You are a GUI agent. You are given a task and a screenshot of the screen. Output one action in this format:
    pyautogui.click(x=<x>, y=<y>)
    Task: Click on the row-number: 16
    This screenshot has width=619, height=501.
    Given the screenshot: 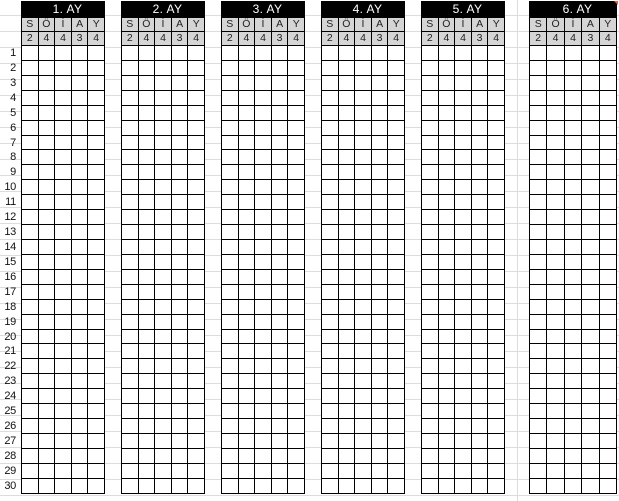 What is the action you would take?
    pyautogui.click(x=10, y=276)
    